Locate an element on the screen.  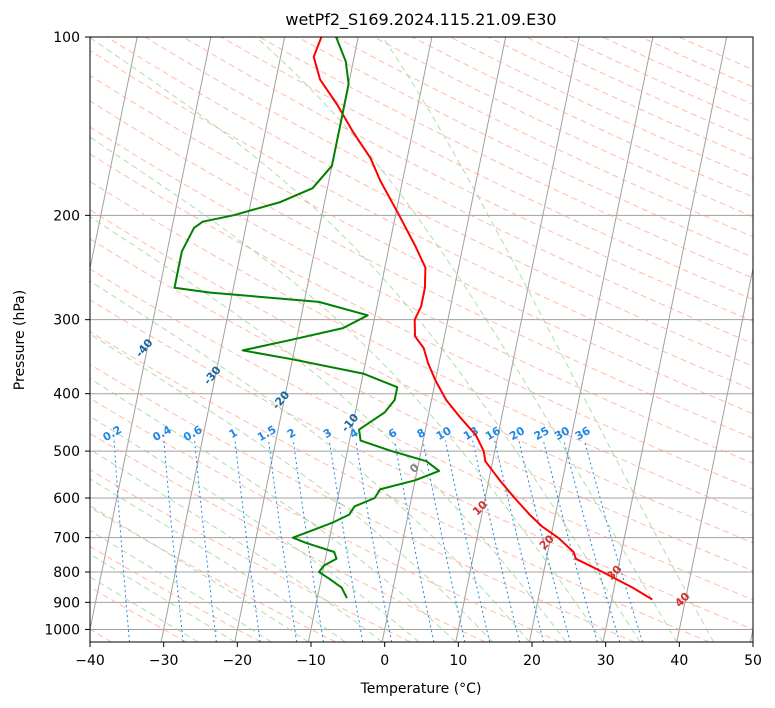
x-tick-label: −20 is located at coordinates (238, 661).